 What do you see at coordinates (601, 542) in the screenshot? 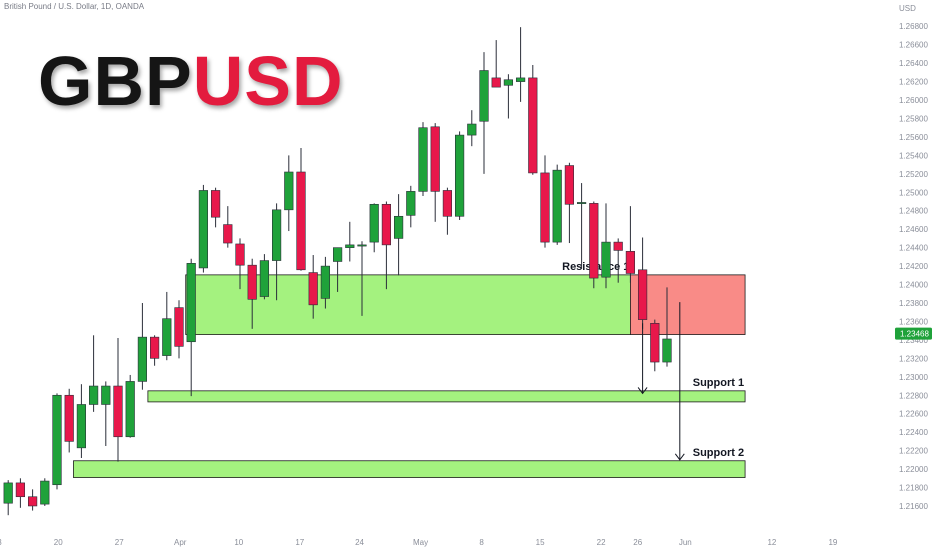
I see `time-tick-label: 22` at bounding box center [601, 542].